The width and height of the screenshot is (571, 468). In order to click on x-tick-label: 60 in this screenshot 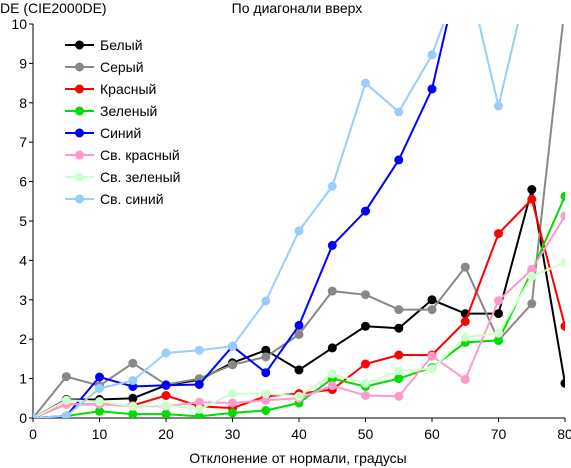, I will do `click(432, 434)`.